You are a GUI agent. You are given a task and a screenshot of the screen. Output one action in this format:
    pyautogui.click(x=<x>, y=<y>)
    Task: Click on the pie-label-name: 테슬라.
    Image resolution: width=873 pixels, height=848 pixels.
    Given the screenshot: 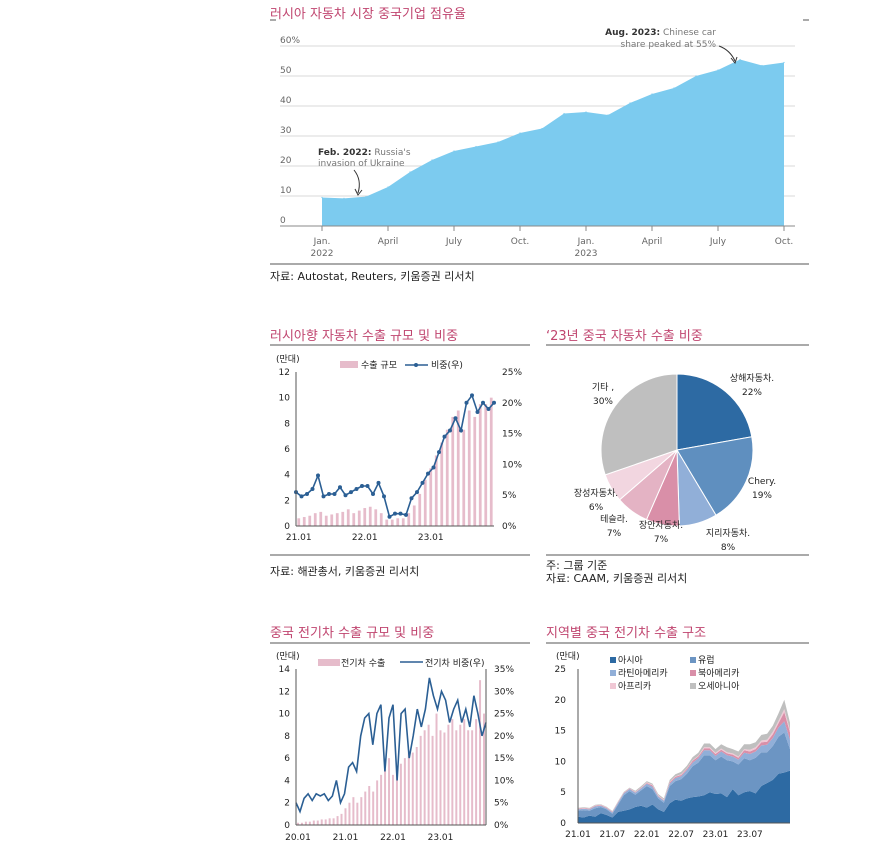 What is the action you would take?
    pyautogui.click(x=614, y=519)
    